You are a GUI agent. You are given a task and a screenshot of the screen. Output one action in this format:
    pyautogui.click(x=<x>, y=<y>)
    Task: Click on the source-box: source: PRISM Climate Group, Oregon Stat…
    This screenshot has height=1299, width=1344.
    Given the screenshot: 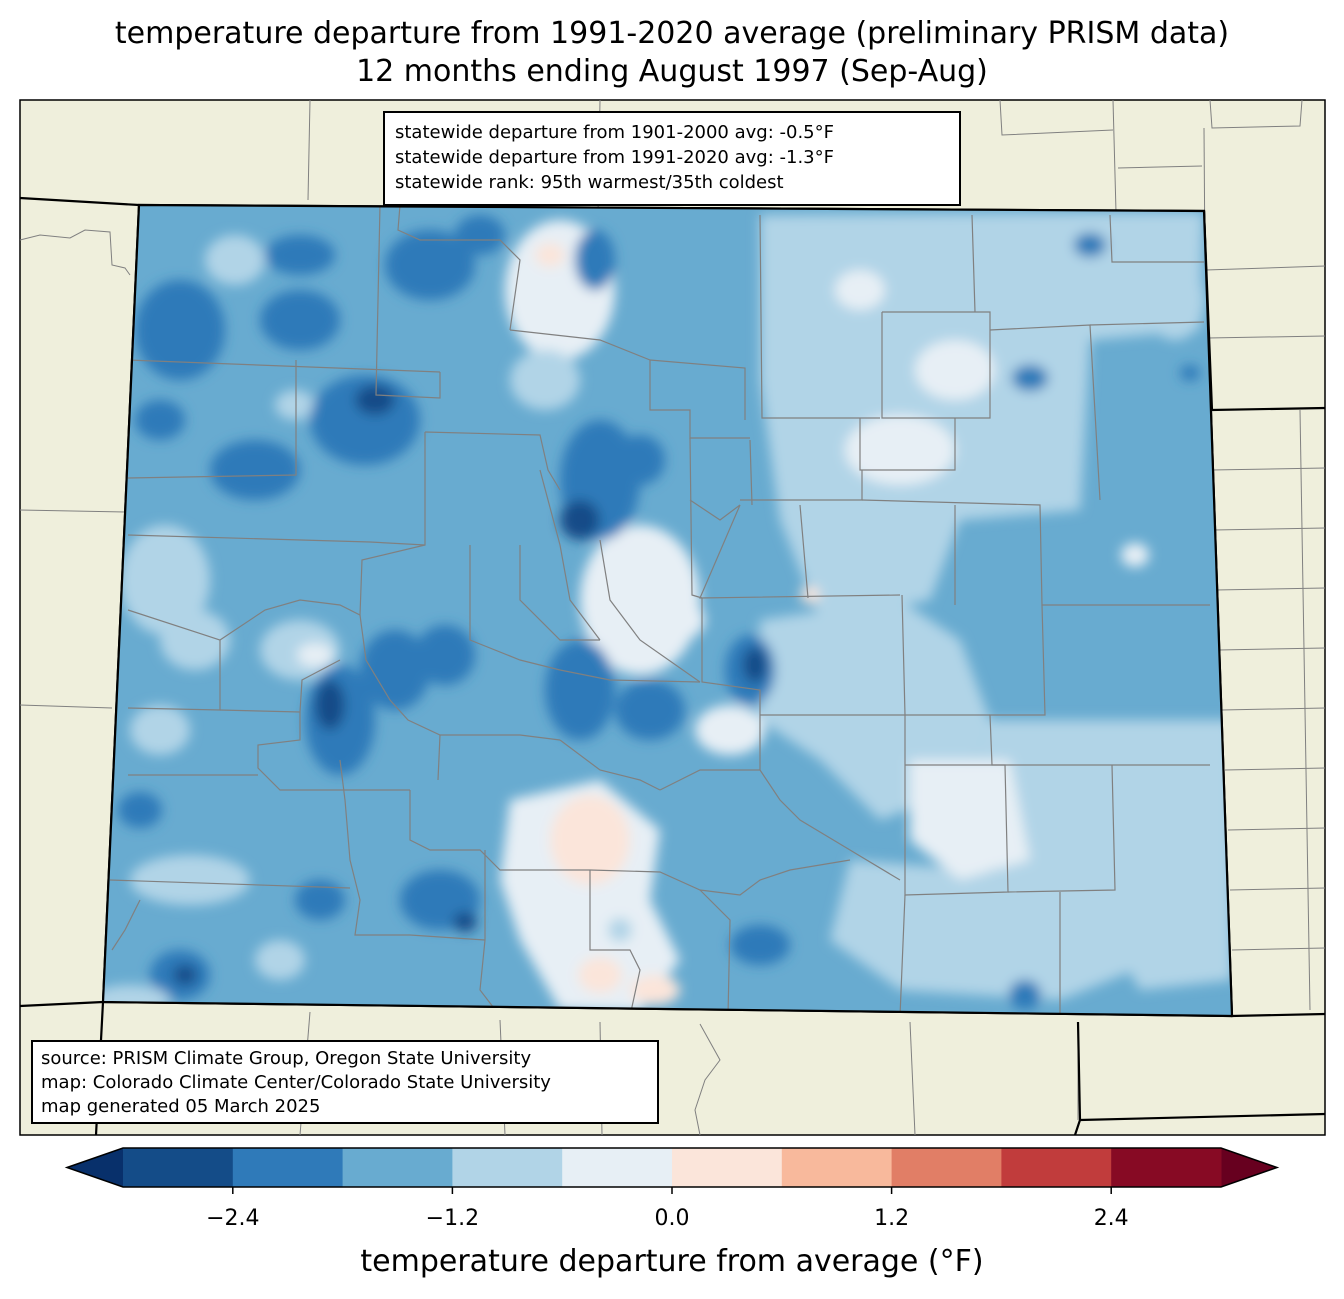 What is the action you would take?
    pyautogui.click(x=345, y=1082)
    